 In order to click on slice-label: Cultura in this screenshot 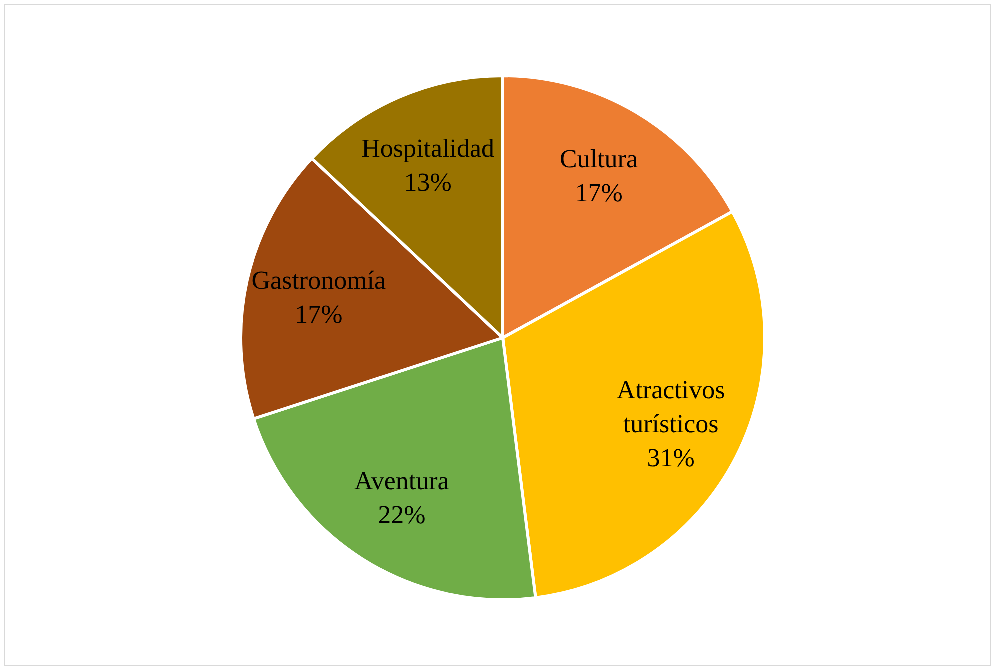, I will do `click(599, 159)`.